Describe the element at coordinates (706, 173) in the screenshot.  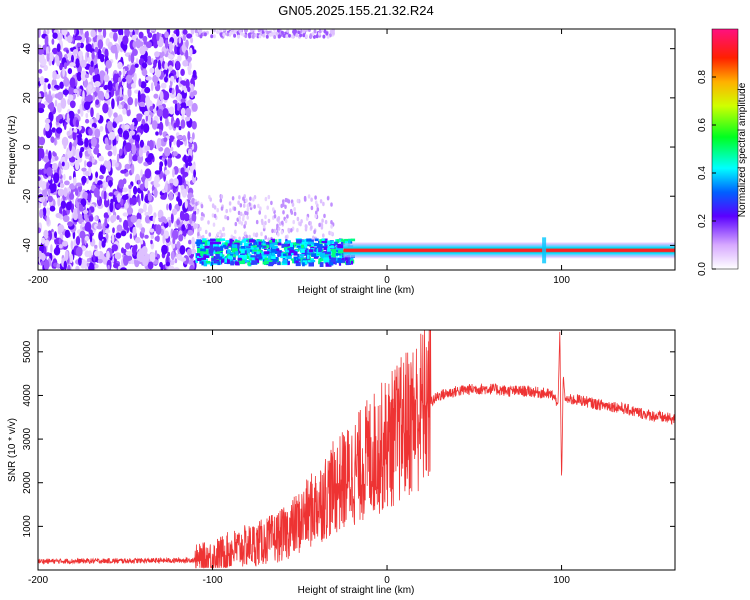
I see `colorbar-ticks: 0.0 0.2 0.4 0.6 0.8` at that location.